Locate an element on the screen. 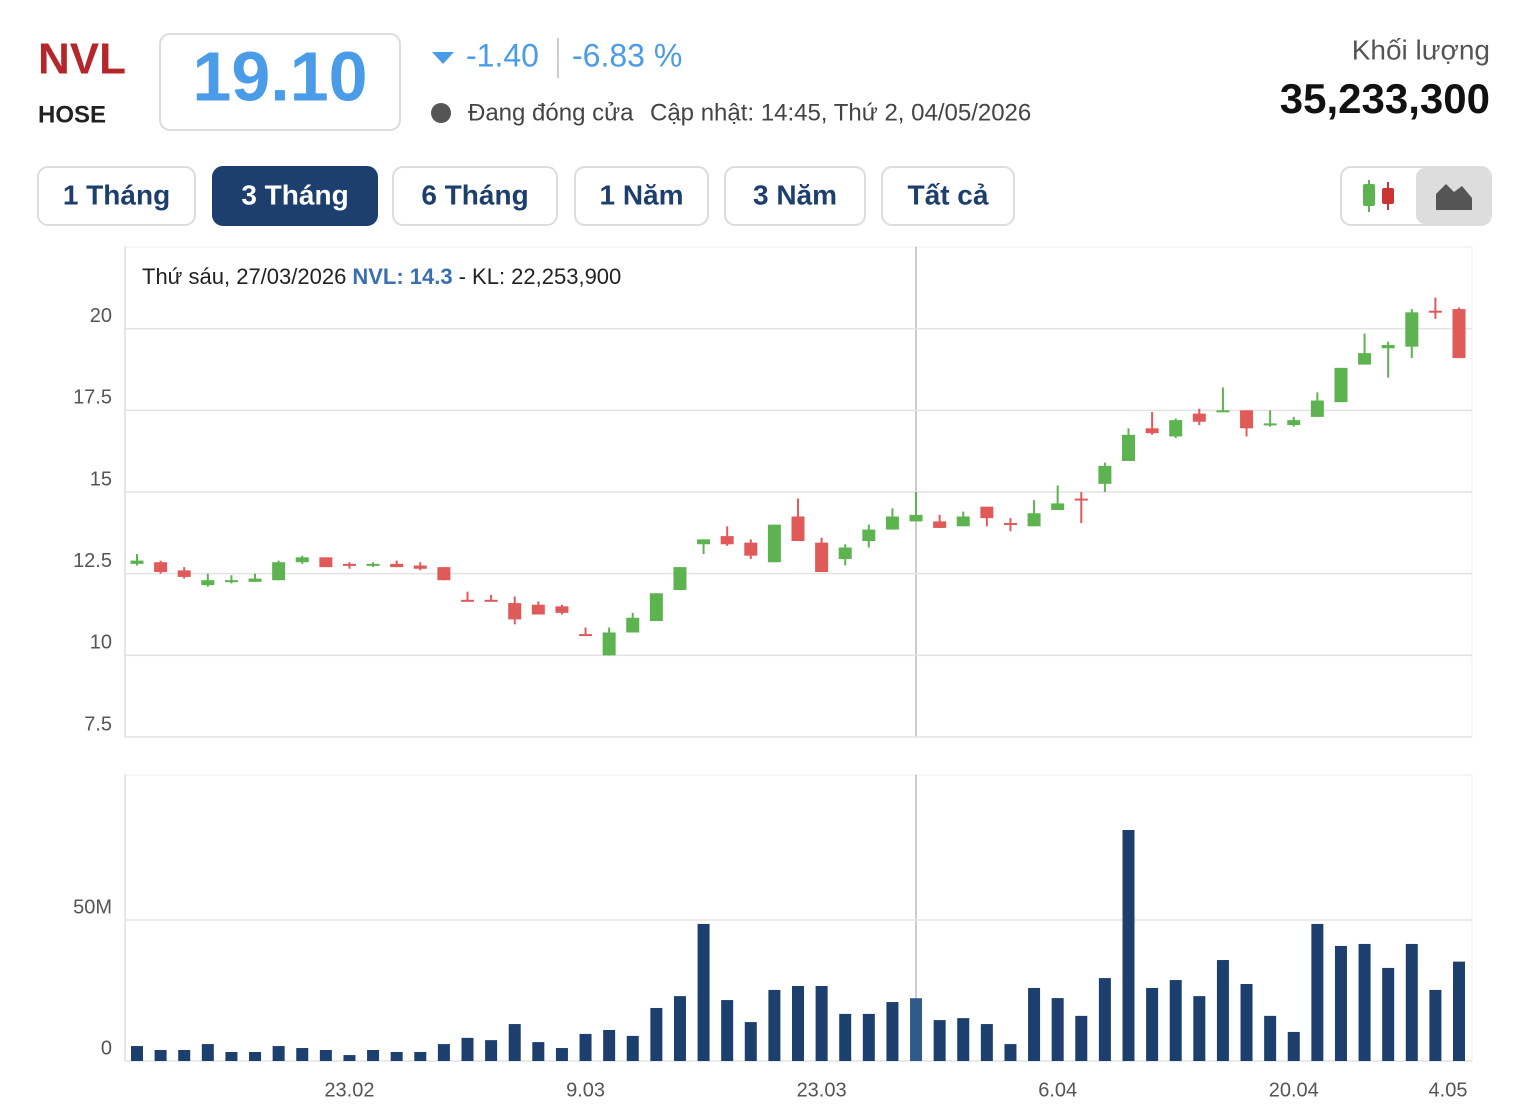  x-tick-label: 4.05 is located at coordinates (1448, 1090).